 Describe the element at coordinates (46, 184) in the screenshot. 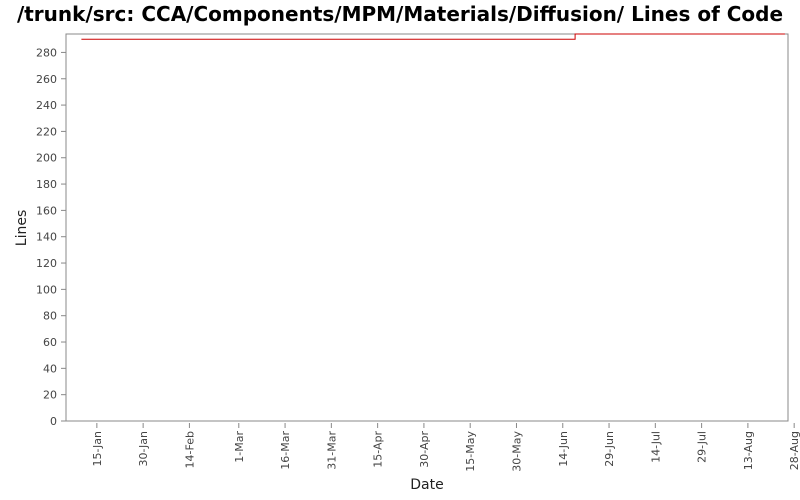

I see `y-tick-label: 180` at that location.